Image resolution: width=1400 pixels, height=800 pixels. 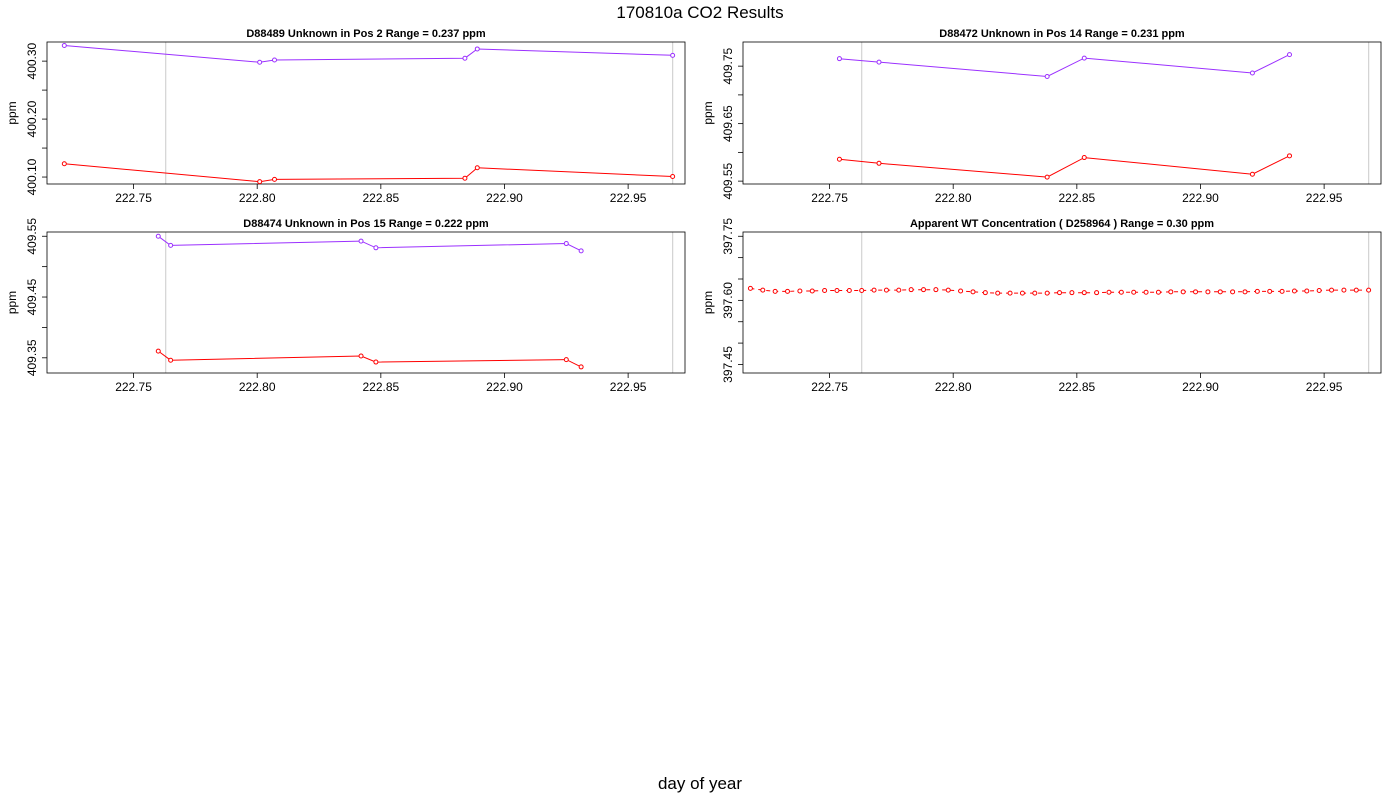 I want to click on y-tick-label: 397.60, so click(x=728, y=300).